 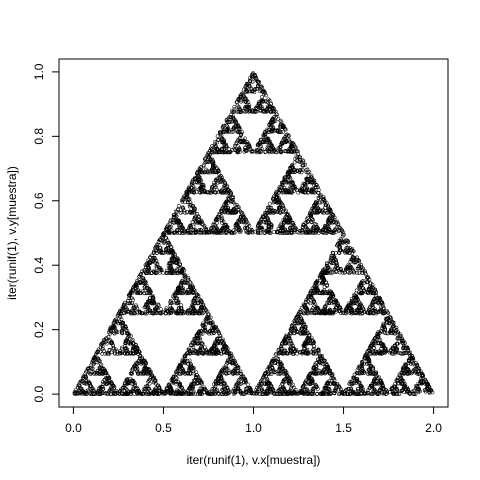 I want to click on y-tick-label: 0.4, so click(x=39, y=265).